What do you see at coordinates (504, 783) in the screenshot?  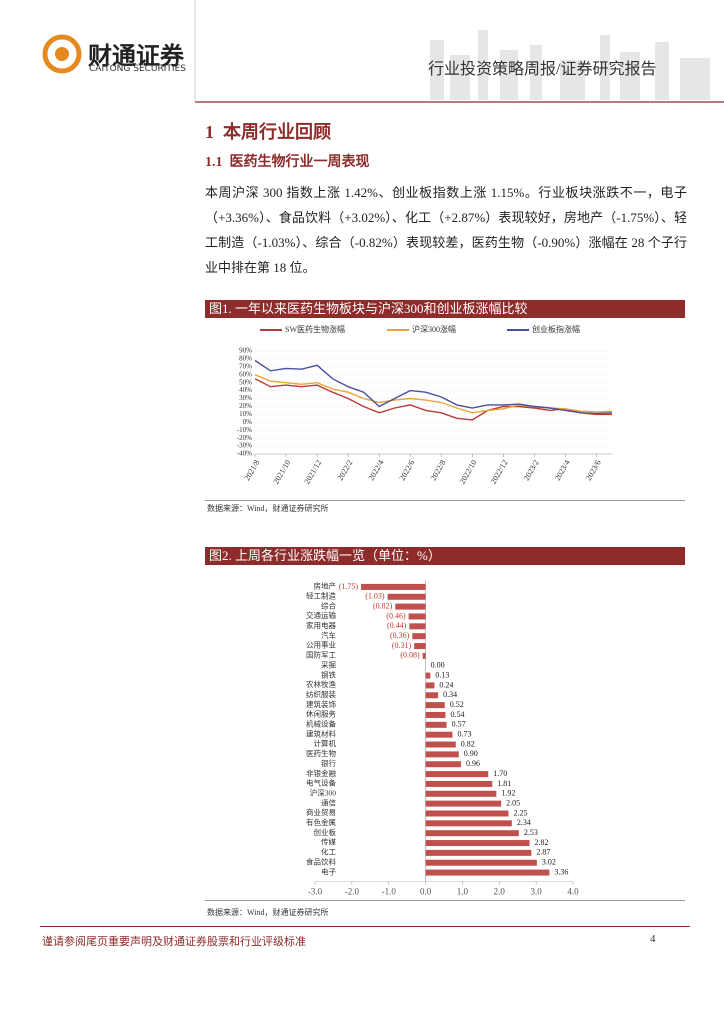 I see `value-label: 1.81` at bounding box center [504, 783].